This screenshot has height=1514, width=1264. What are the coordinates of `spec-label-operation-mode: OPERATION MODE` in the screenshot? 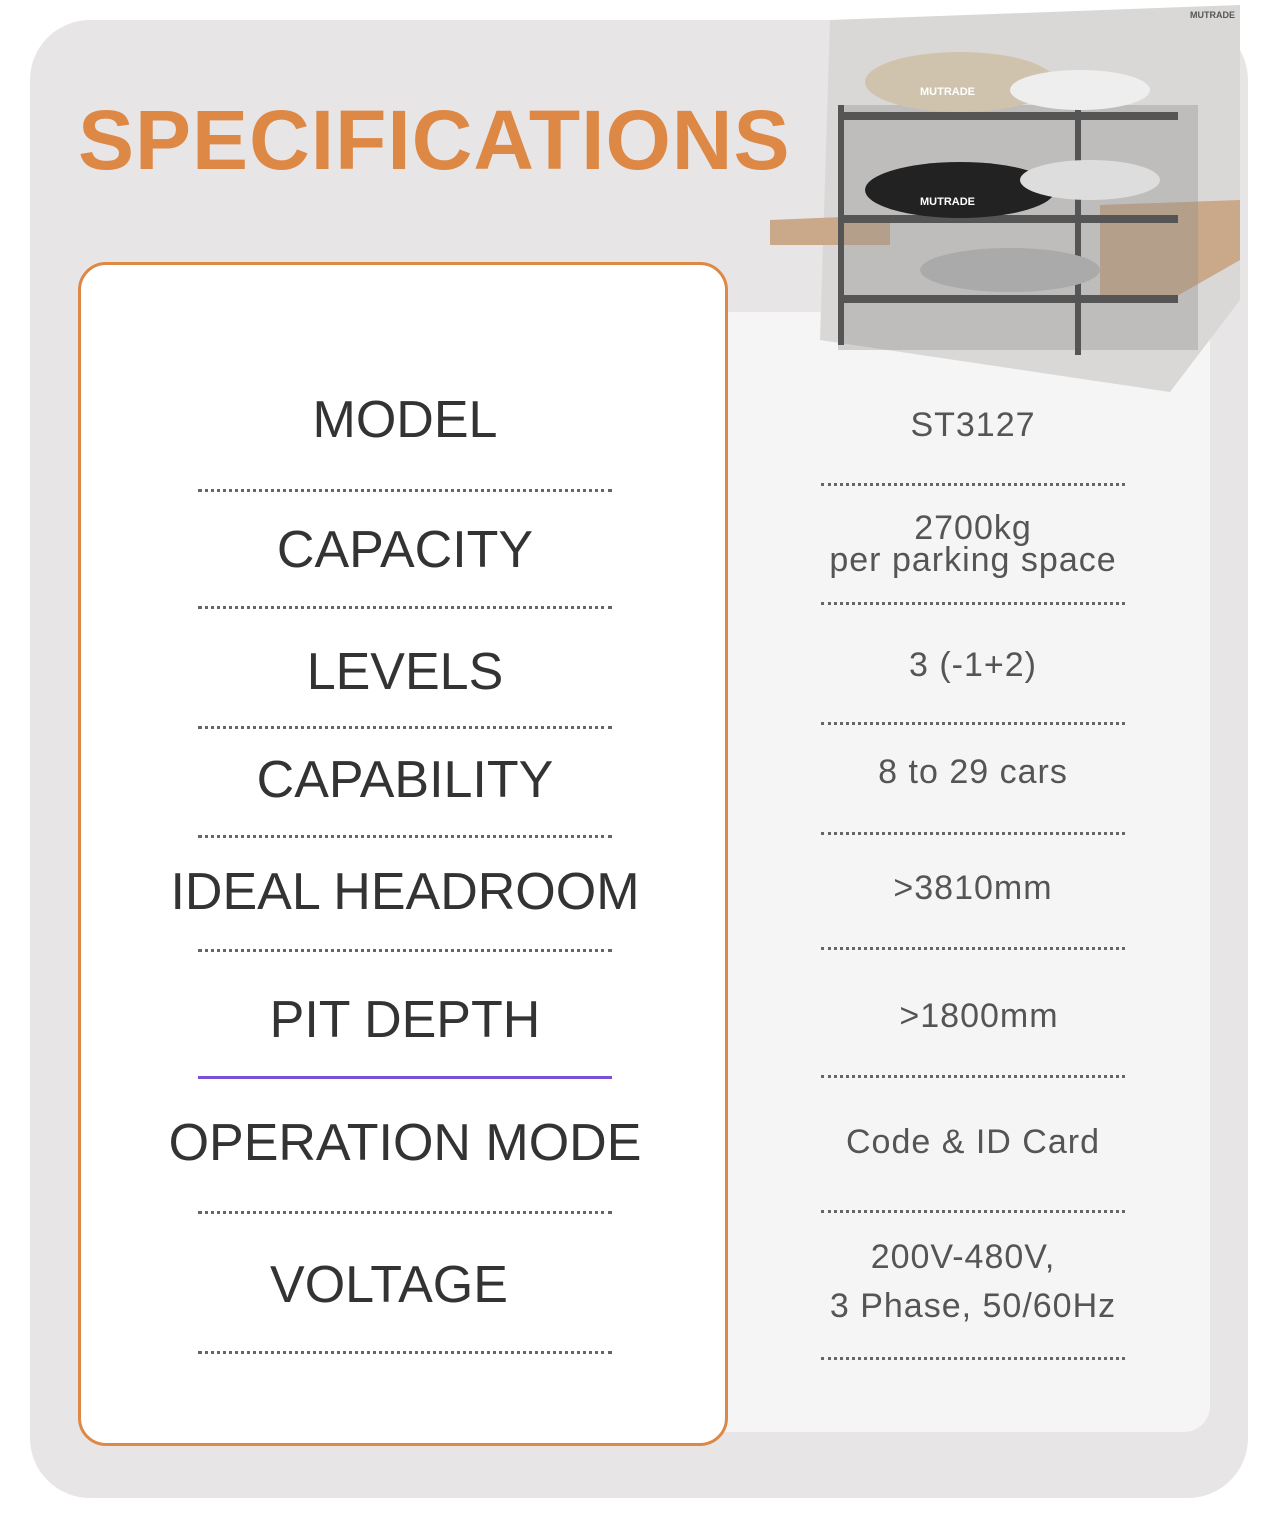 It's located at (405, 1143).